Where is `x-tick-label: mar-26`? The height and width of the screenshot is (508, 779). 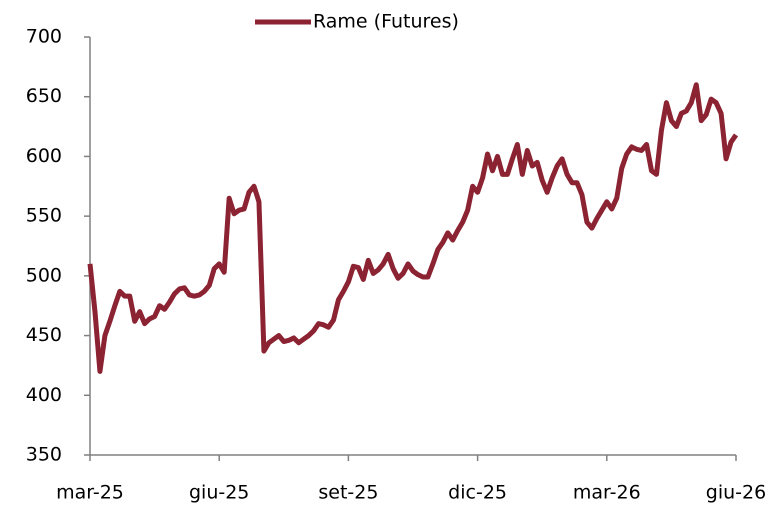 x-tick-label: mar-26 is located at coordinates (607, 493).